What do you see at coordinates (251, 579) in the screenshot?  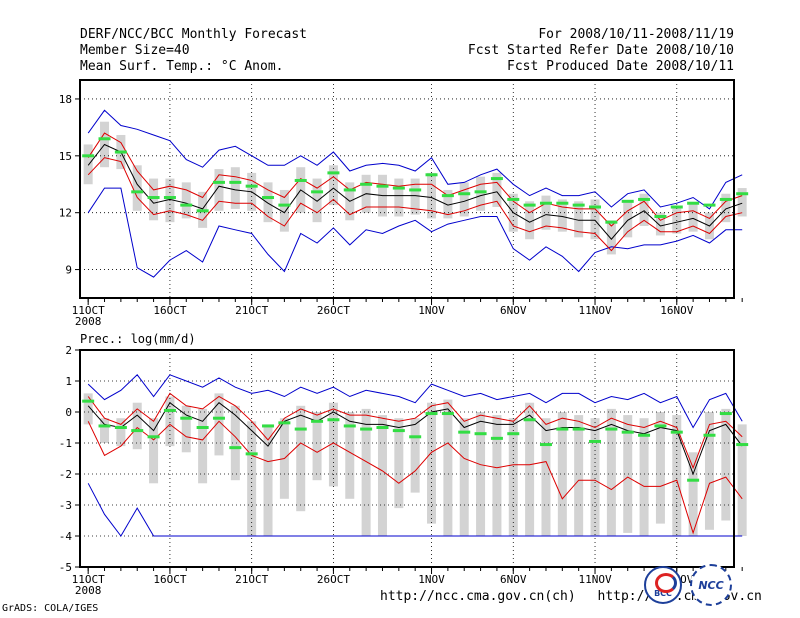 I see `x-tick-label: 21OCT` at bounding box center [251, 579].